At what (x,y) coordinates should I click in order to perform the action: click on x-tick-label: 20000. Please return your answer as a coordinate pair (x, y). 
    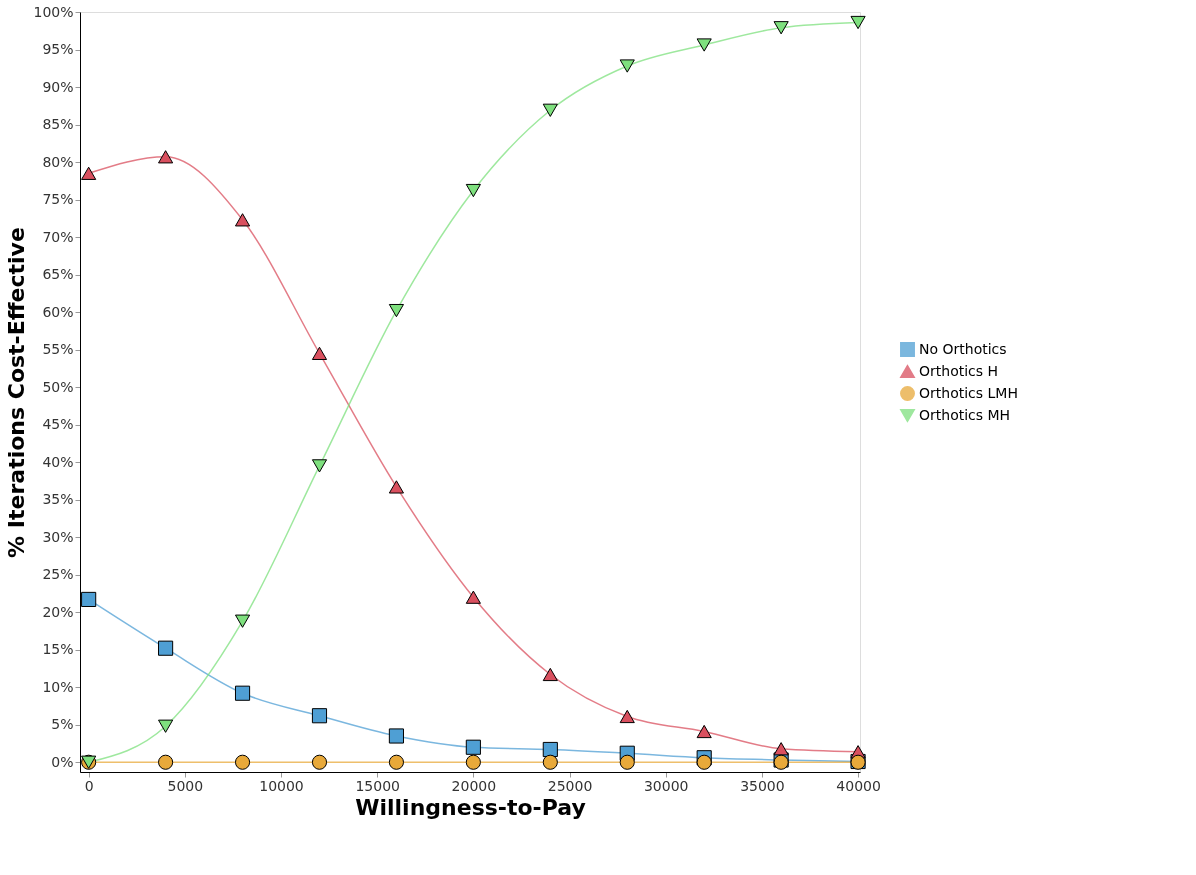
    Looking at the image, I should click on (474, 785).